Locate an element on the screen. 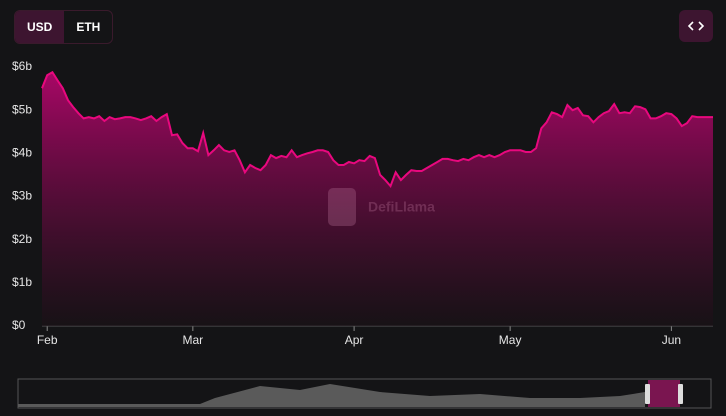  navigator-shape is located at coordinates (331, 395).